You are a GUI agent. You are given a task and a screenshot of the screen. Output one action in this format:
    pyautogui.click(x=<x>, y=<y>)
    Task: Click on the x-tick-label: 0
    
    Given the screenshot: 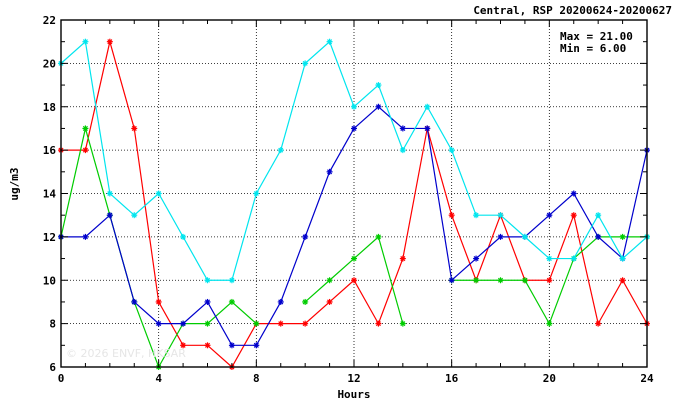 What is the action you would take?
    pyautogui.click(x=61, y=378)
    